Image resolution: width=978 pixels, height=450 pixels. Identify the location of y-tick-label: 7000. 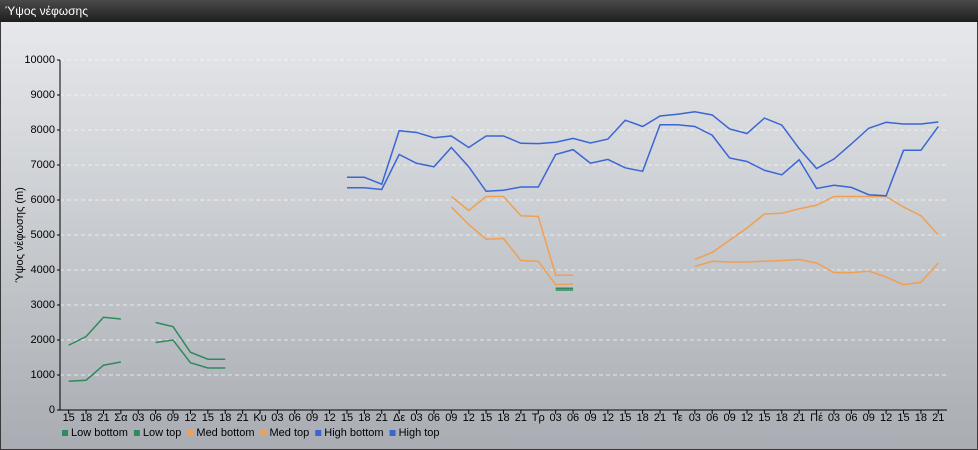
(43, 165).